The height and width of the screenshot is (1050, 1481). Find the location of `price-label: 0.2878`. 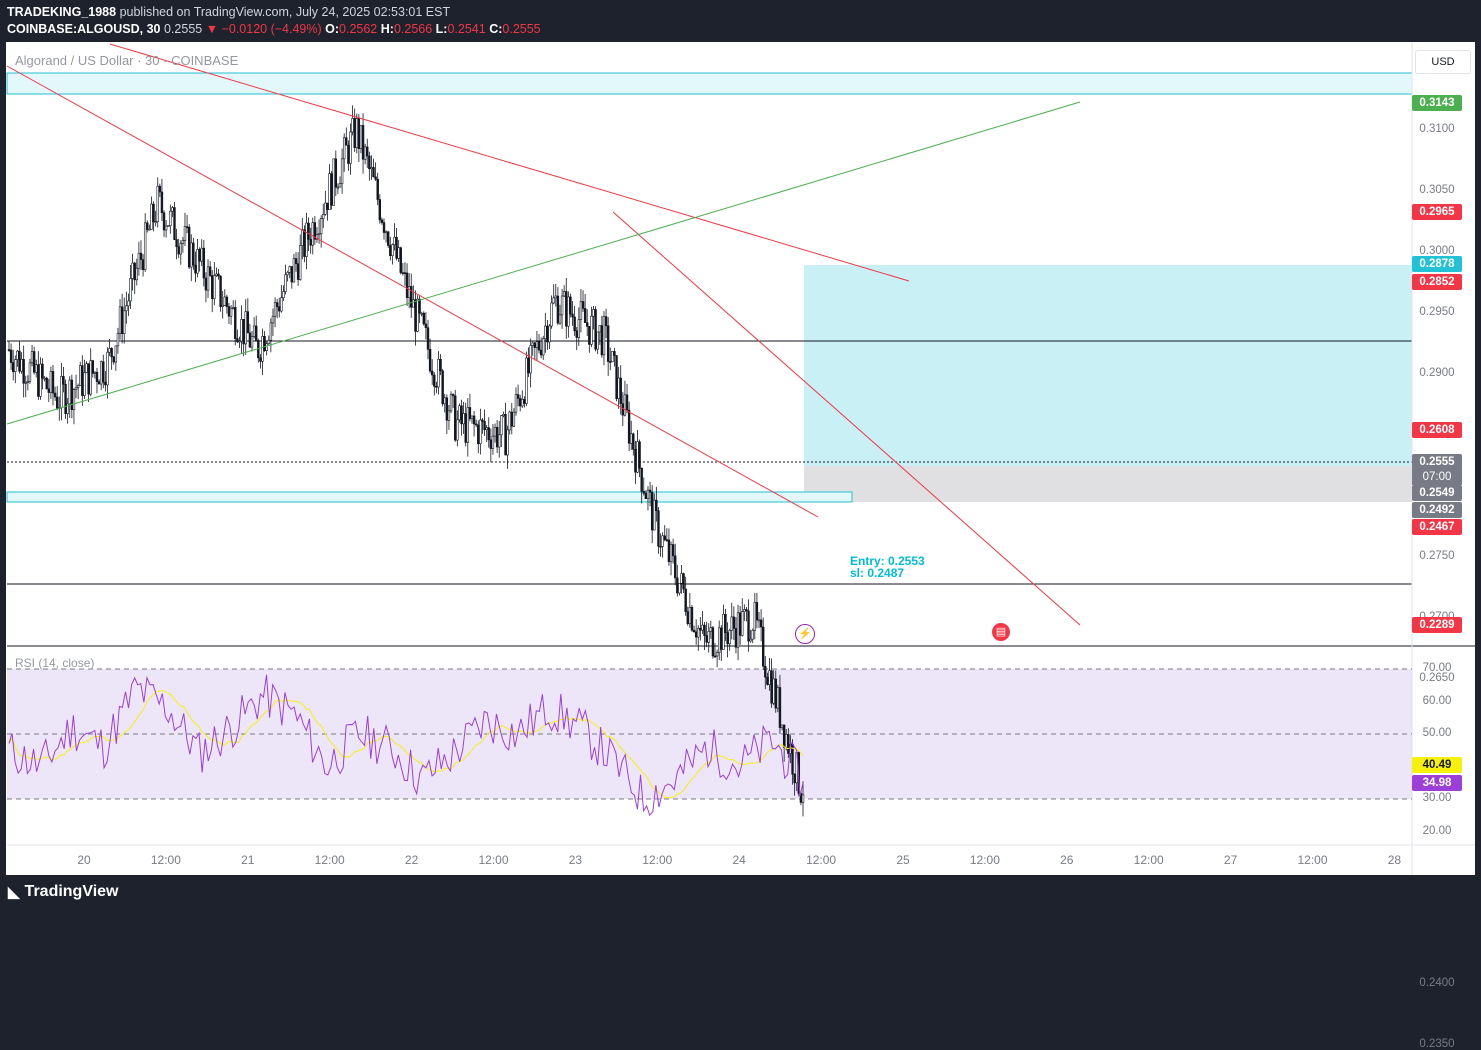

price-label: 0.2878 is located at coordinates (1437, 264).